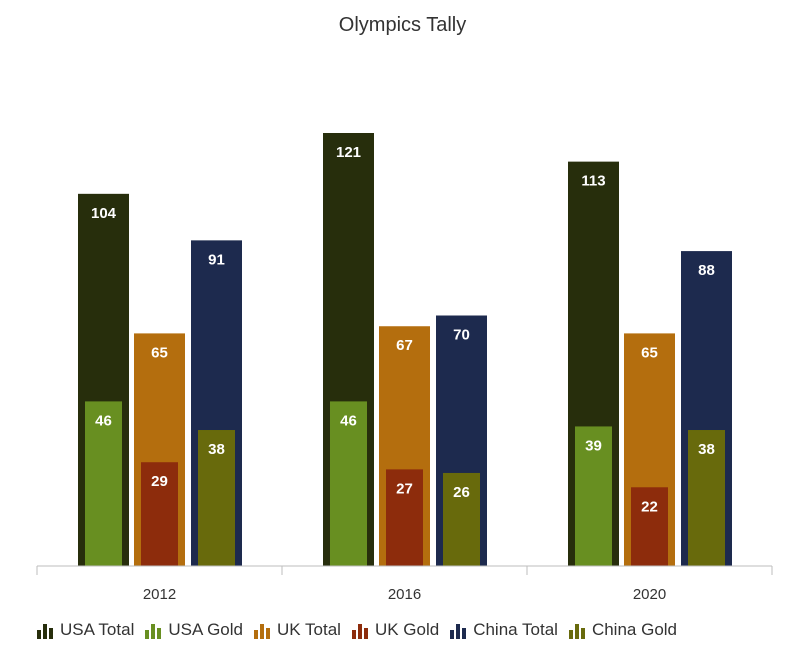 This screenshot has width=805, height=658. I want to click on bar-uk-gold-2016, so click(404, 517).